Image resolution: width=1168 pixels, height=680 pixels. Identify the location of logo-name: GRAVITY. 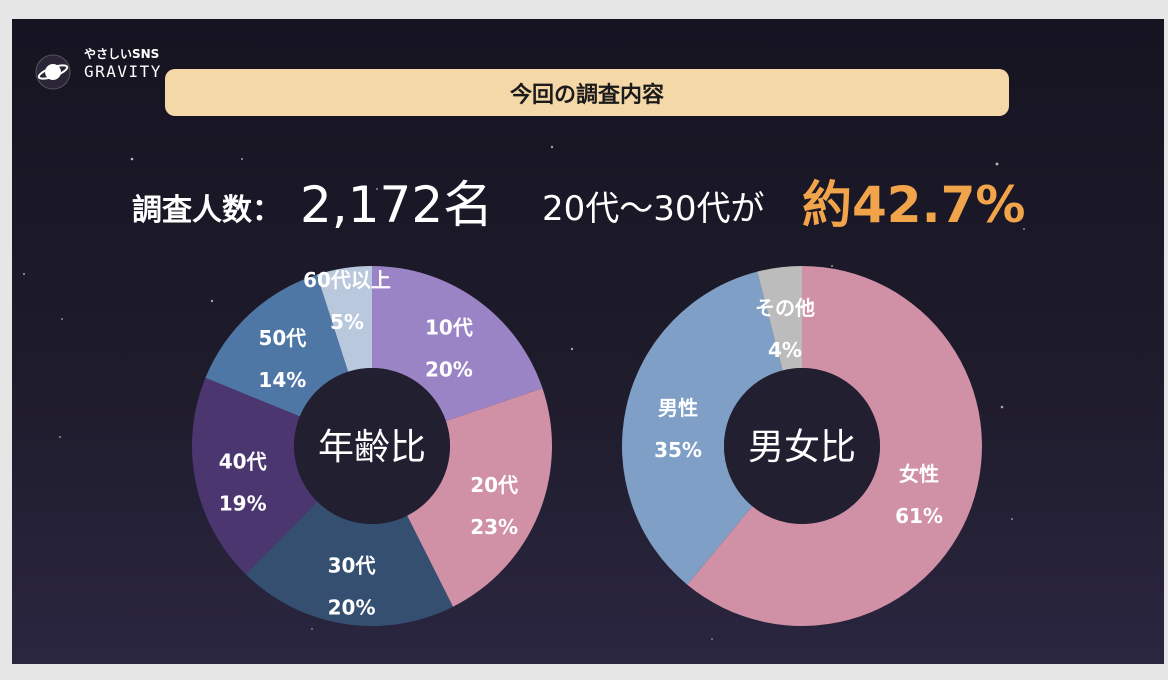
(123, 71).